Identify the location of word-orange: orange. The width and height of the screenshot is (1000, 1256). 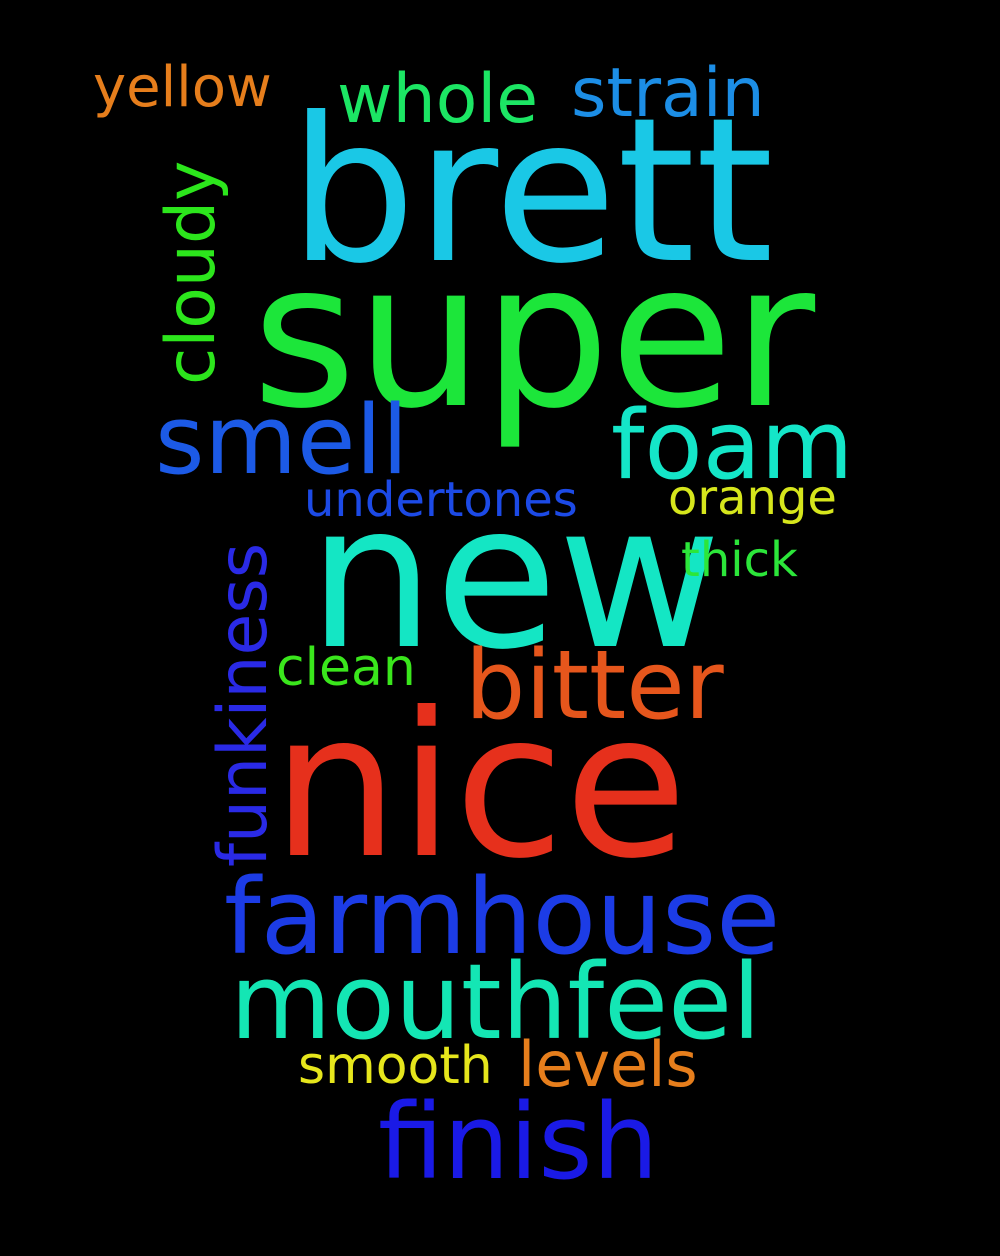
(752, 498).